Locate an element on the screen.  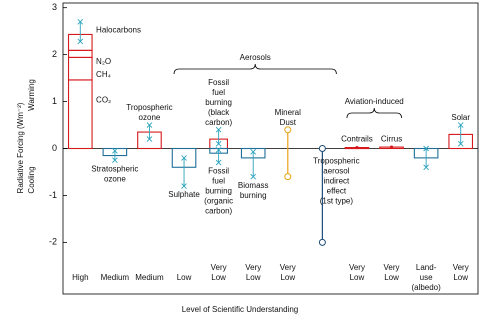
forcing-label: (black is located at coordinates (219, 112).